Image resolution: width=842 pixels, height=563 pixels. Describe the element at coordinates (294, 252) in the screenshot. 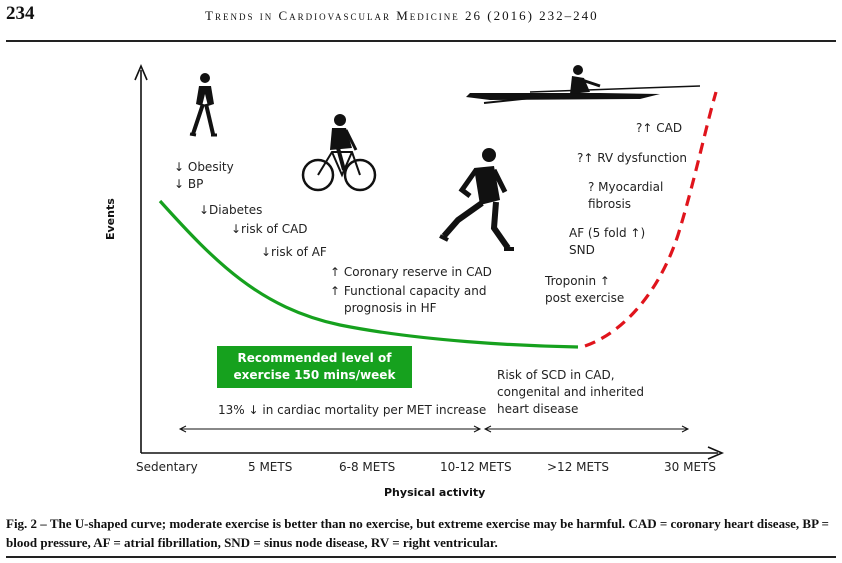

I see `annotation-risk-af: ↓risk of AF` at that location.